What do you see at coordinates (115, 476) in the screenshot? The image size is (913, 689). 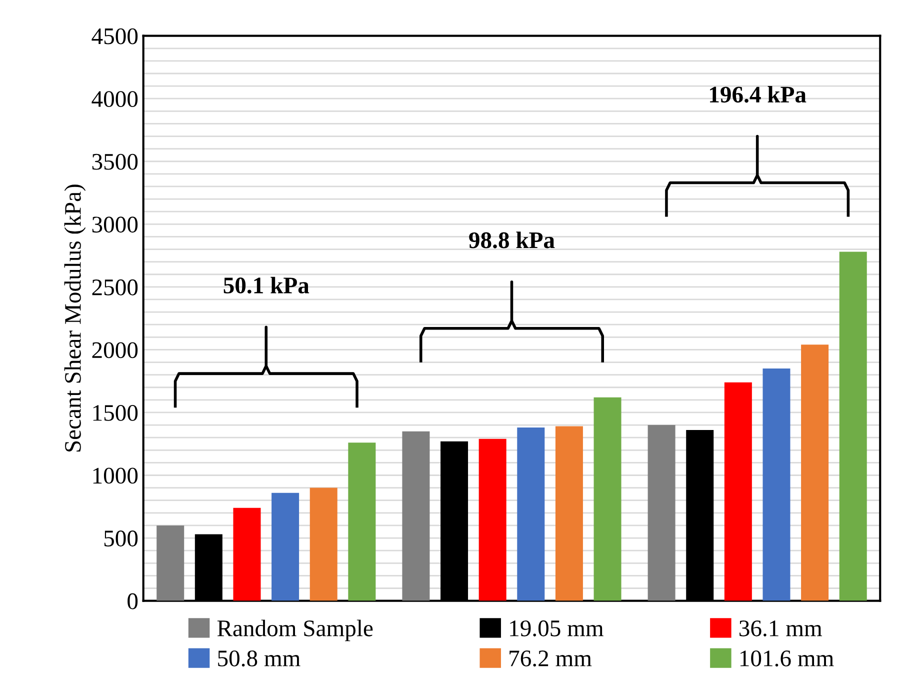 I see `y-tick-label: 1000` at bounding box center [115, 476].